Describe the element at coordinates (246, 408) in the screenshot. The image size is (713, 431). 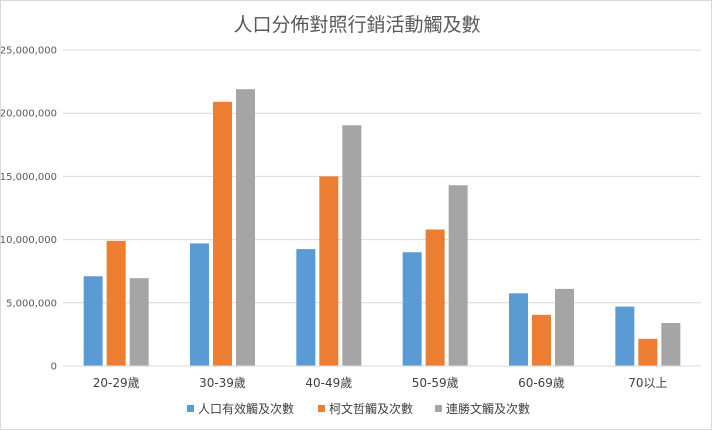
I see `legend-label-1: 人口有效觸及次數` at that location.